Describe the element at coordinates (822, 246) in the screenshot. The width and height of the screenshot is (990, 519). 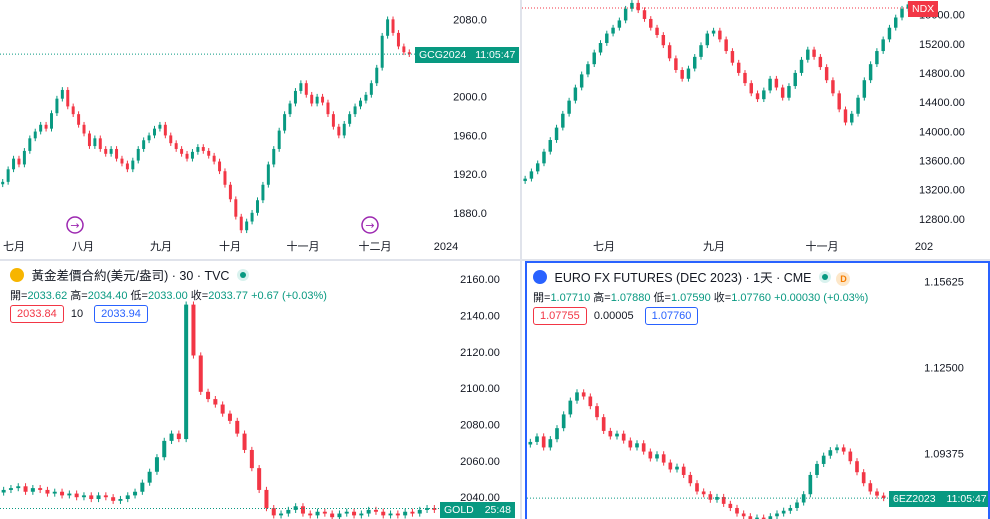
I see `x-tick-label: 十一月` at that location.